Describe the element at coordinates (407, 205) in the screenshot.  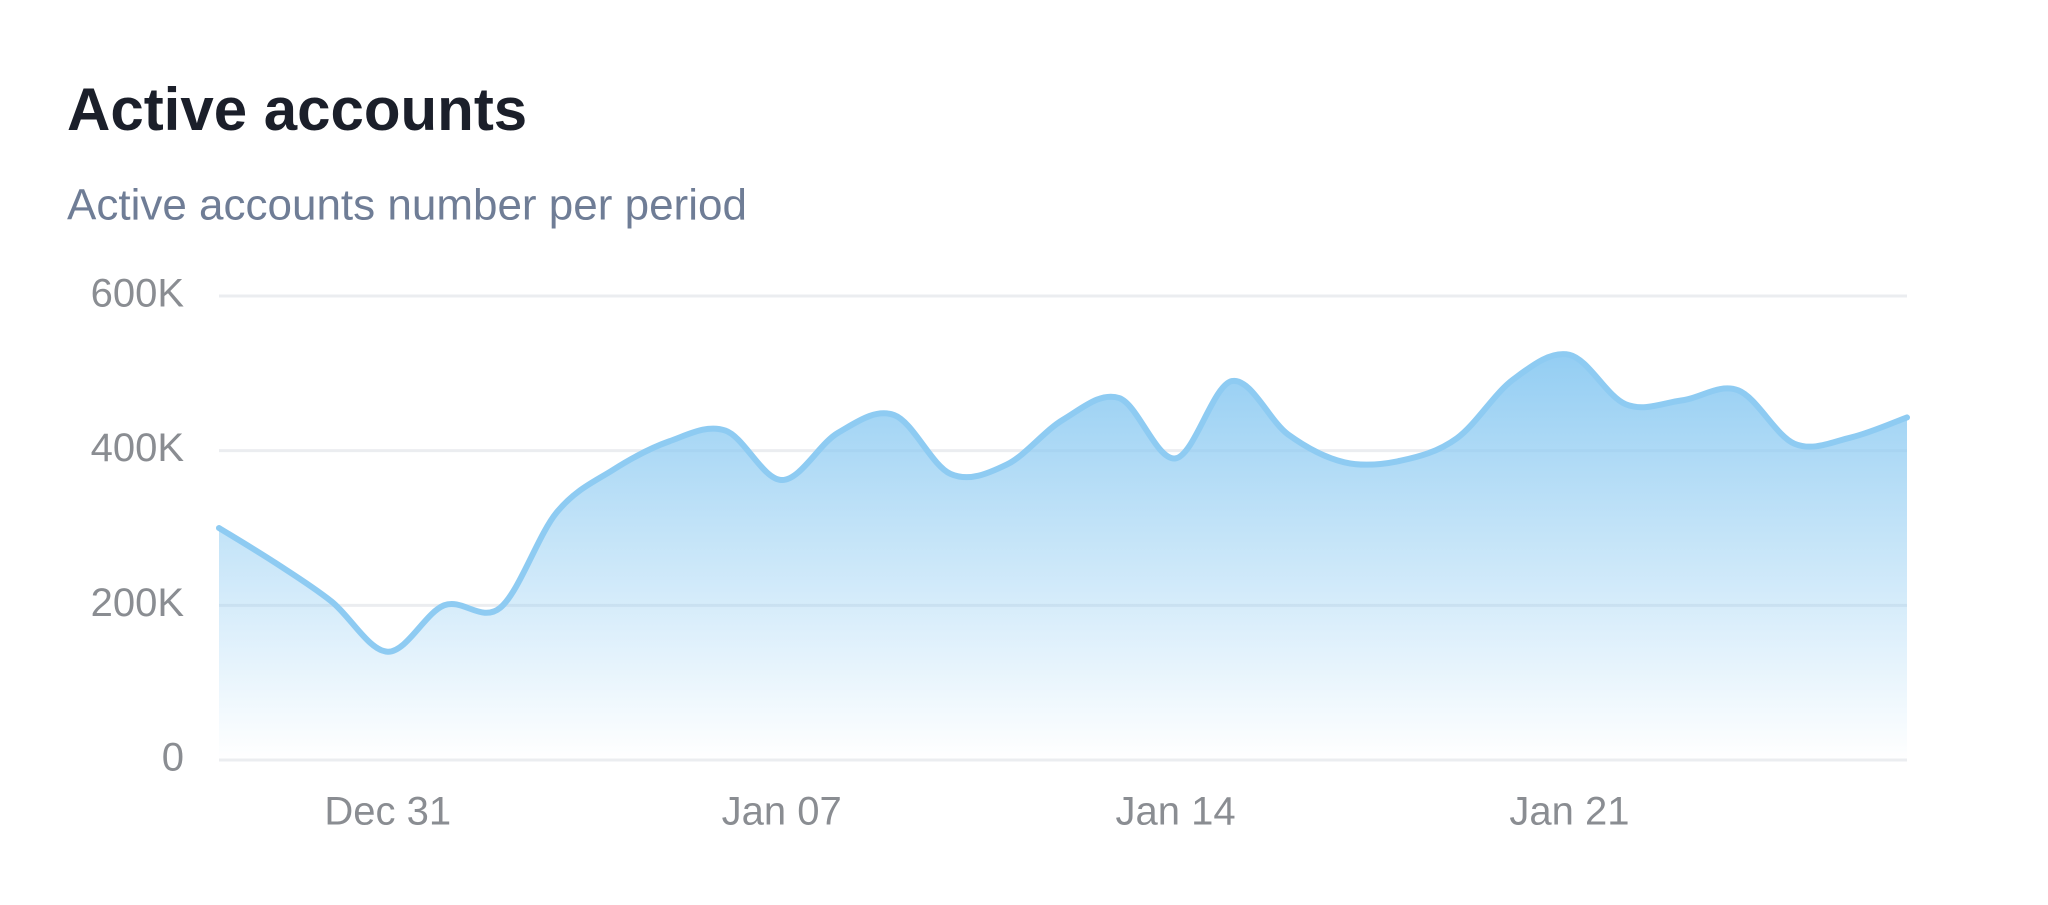
I see `chart-subtitle: Active accounts number per period` at that location.